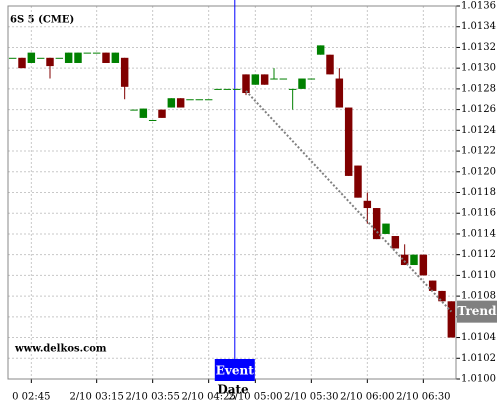 This screenshot has width=500, height=400. What do you see at coordinates (42, 20) in the screenshot?
I see `chart-title: 6S 5 (CME)` at bounding box center [42, 20].